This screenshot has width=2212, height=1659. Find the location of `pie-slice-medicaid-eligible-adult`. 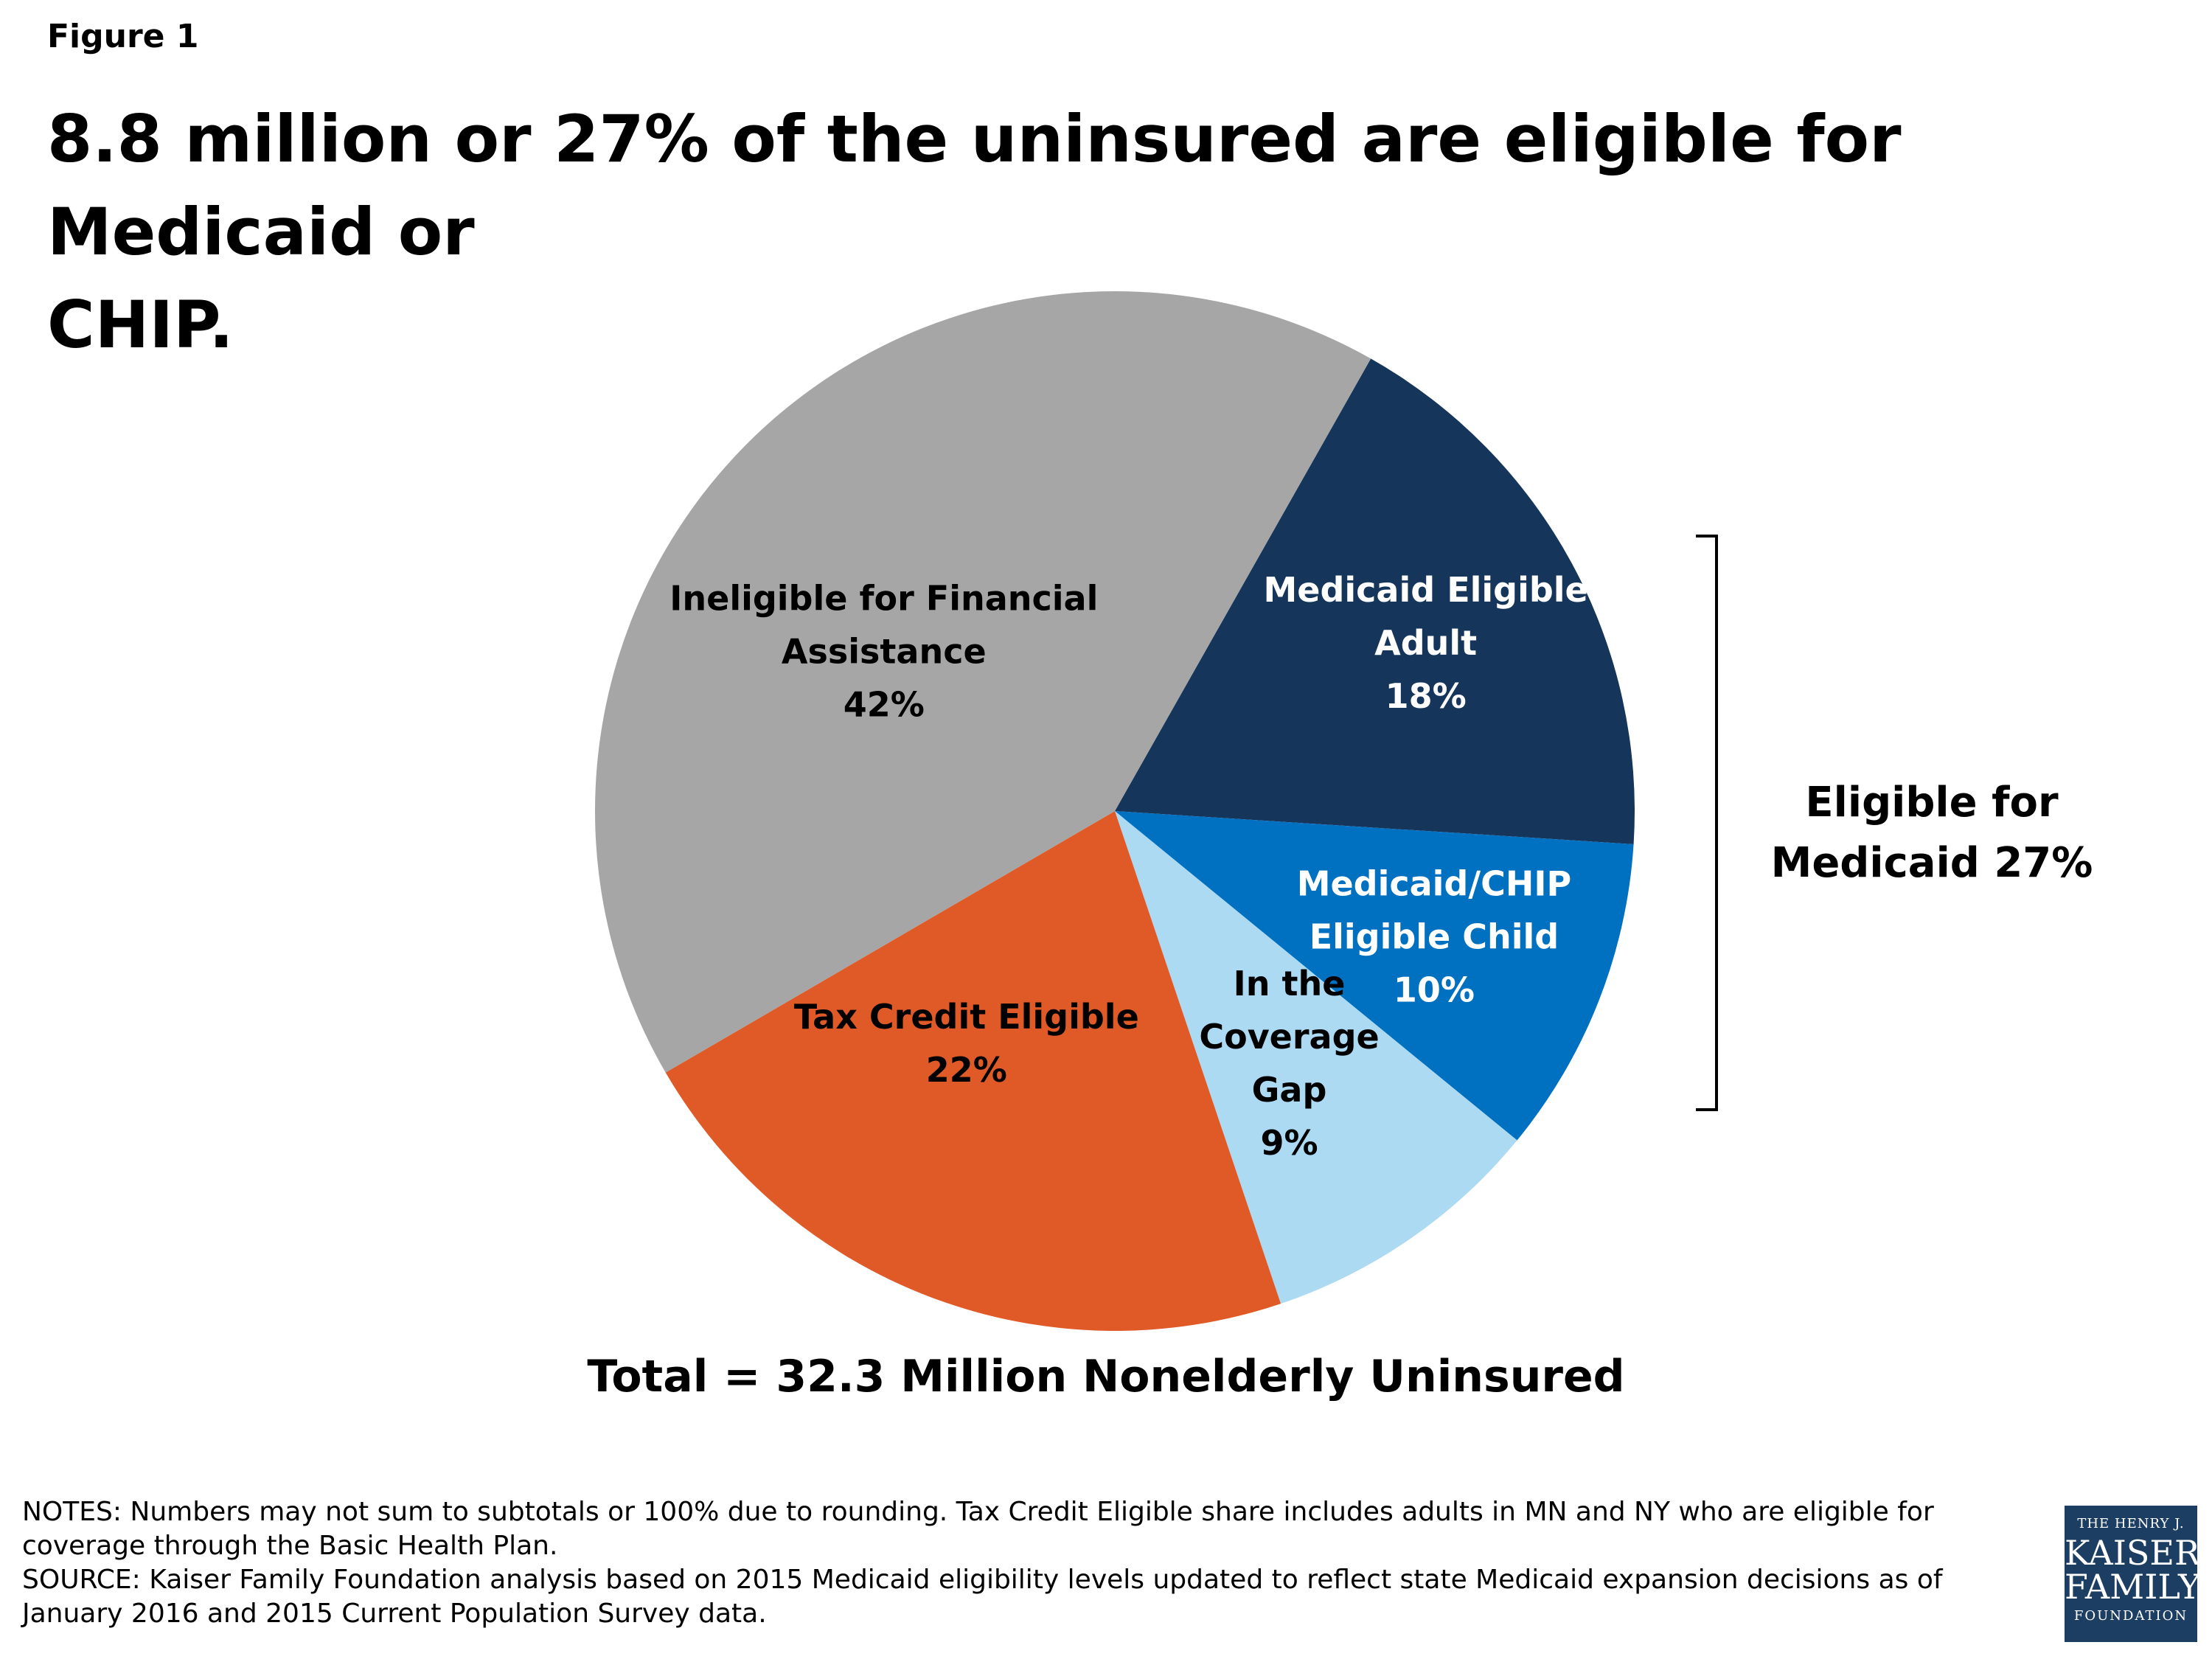

pie-slice-medicaid-eligible-adult is located at coordinates (1375, 601).